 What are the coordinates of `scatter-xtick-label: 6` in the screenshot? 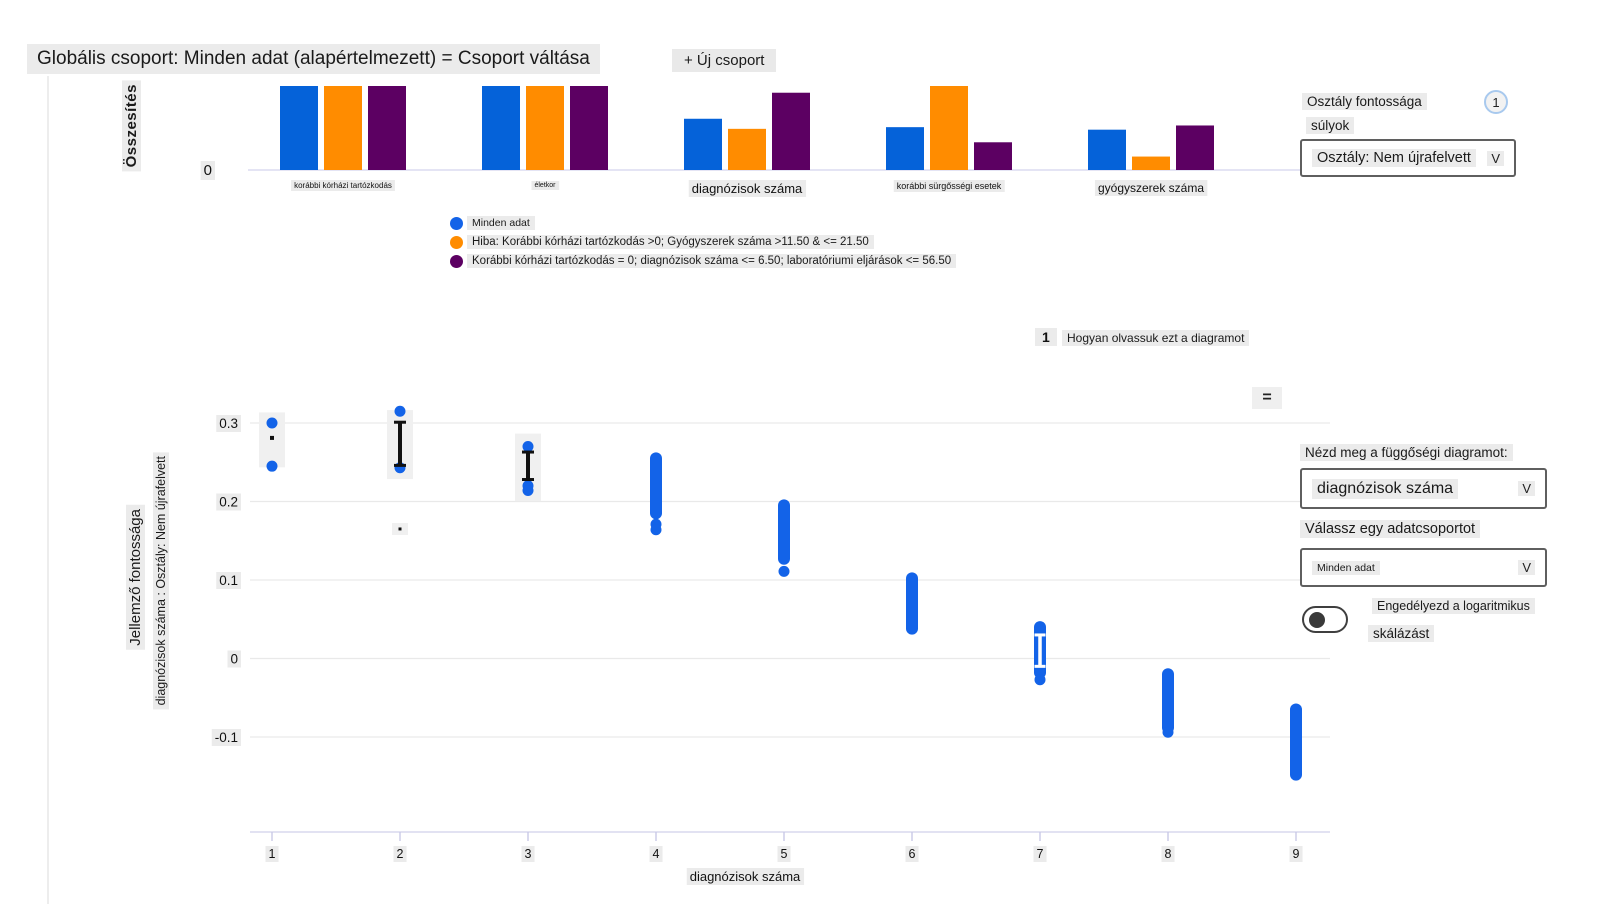 It's located at (912, 854).